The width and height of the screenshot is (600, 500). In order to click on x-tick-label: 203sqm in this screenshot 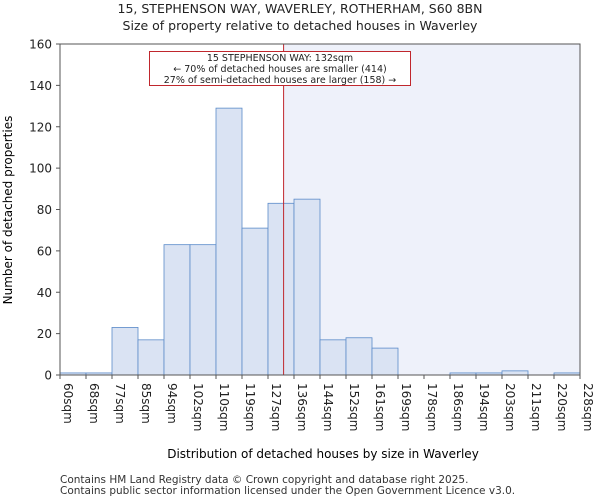, I will do `click(510, 407)`.